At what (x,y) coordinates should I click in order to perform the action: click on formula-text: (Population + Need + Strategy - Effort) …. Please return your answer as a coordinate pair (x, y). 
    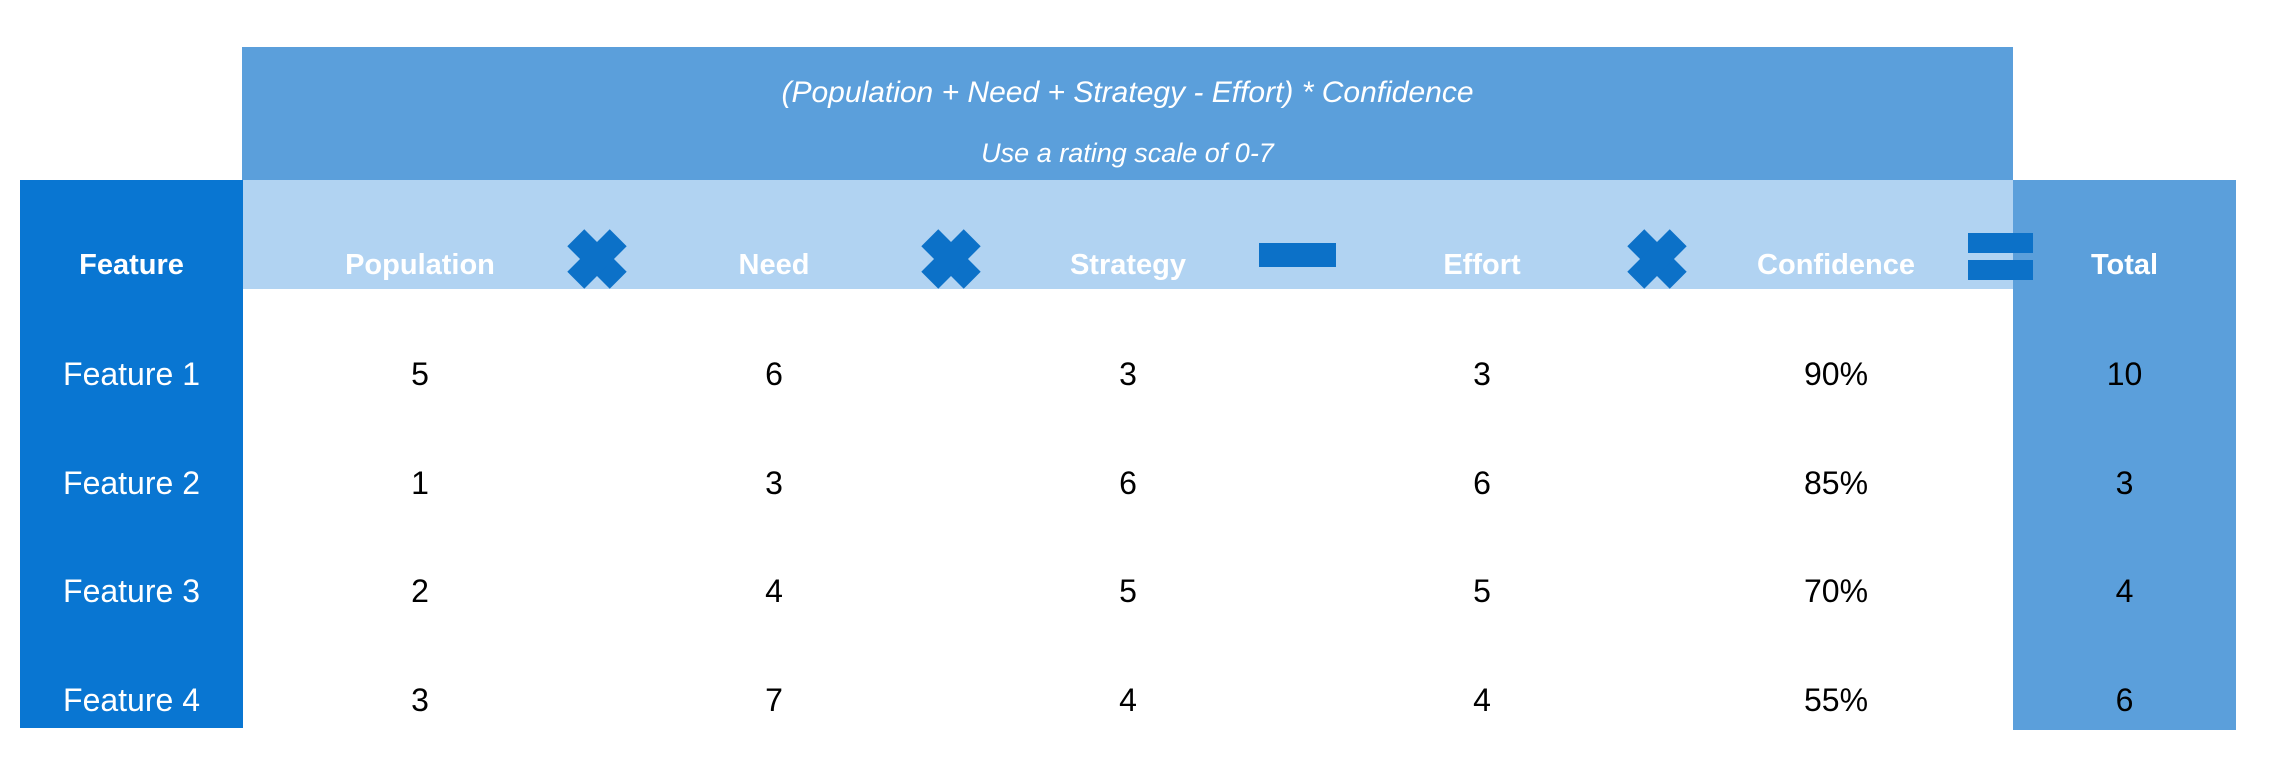
    Looking at the image, I should click on (1127, 92).